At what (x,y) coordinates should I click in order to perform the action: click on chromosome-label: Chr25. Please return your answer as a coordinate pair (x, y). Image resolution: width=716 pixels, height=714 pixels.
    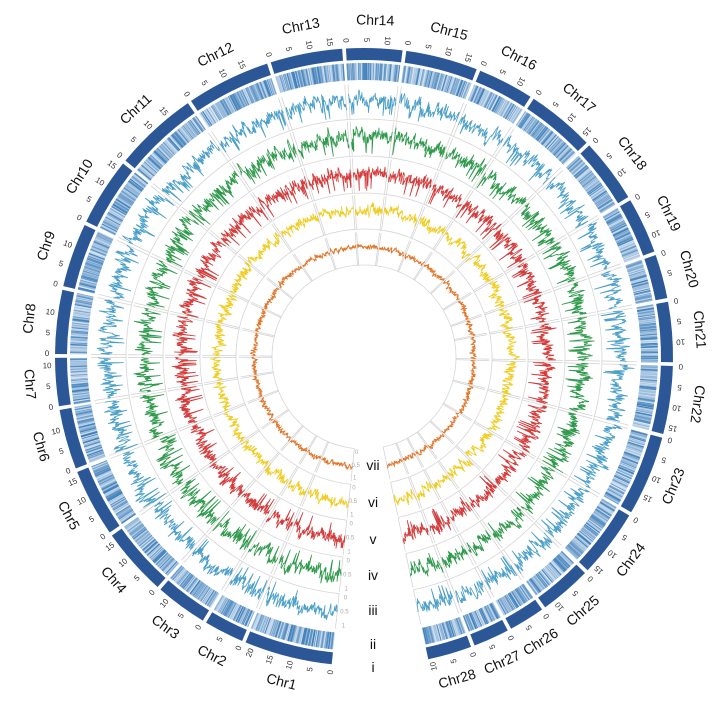
    Looking at the image, I should click on (582, 610).